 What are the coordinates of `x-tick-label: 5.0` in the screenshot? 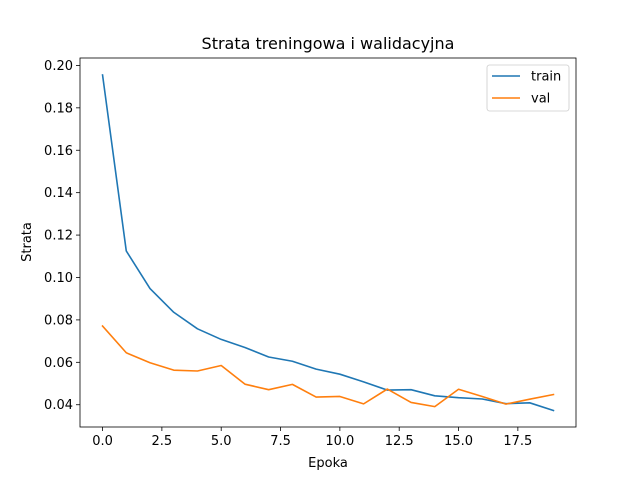 It's located at (221, 441).